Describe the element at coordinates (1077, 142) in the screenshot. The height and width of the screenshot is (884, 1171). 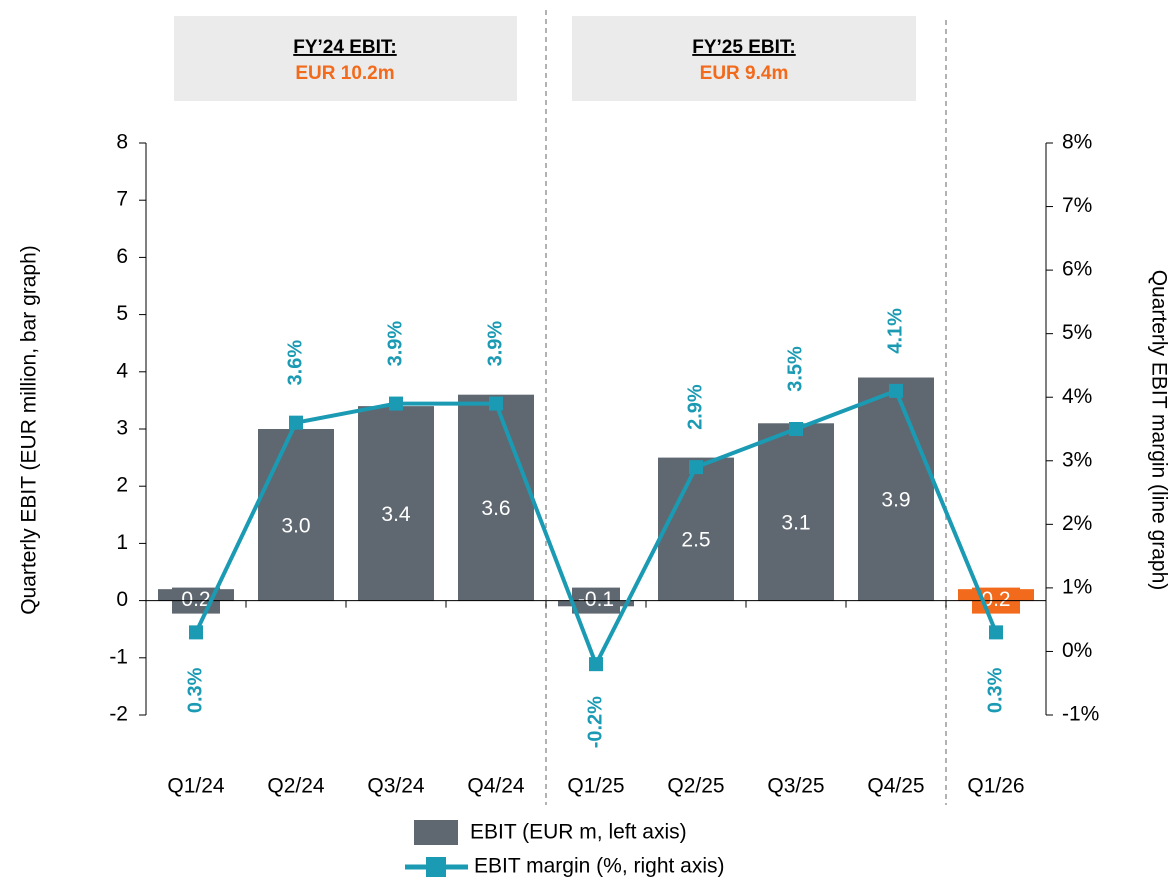
I see `y2-tick-label: 8%` at that location.